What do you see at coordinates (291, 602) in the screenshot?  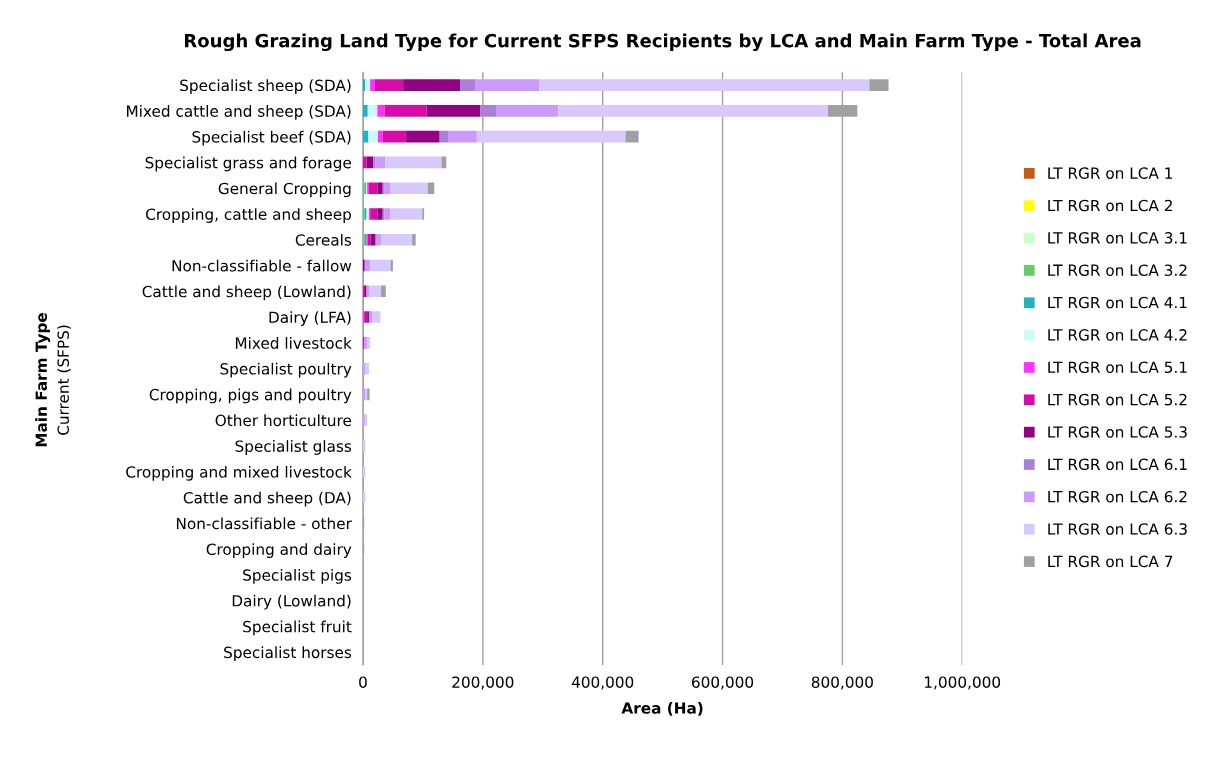 I see `y-tick-label: Dairy (Lowland)` at bounding box center [291, 602].